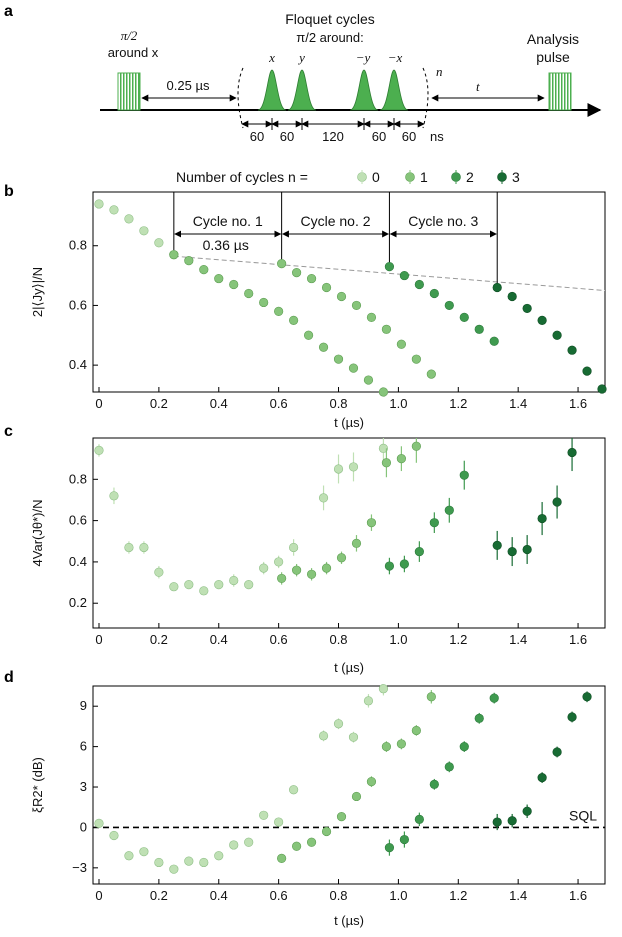  I want to click on sql-label: SQL, so click(583, 815).